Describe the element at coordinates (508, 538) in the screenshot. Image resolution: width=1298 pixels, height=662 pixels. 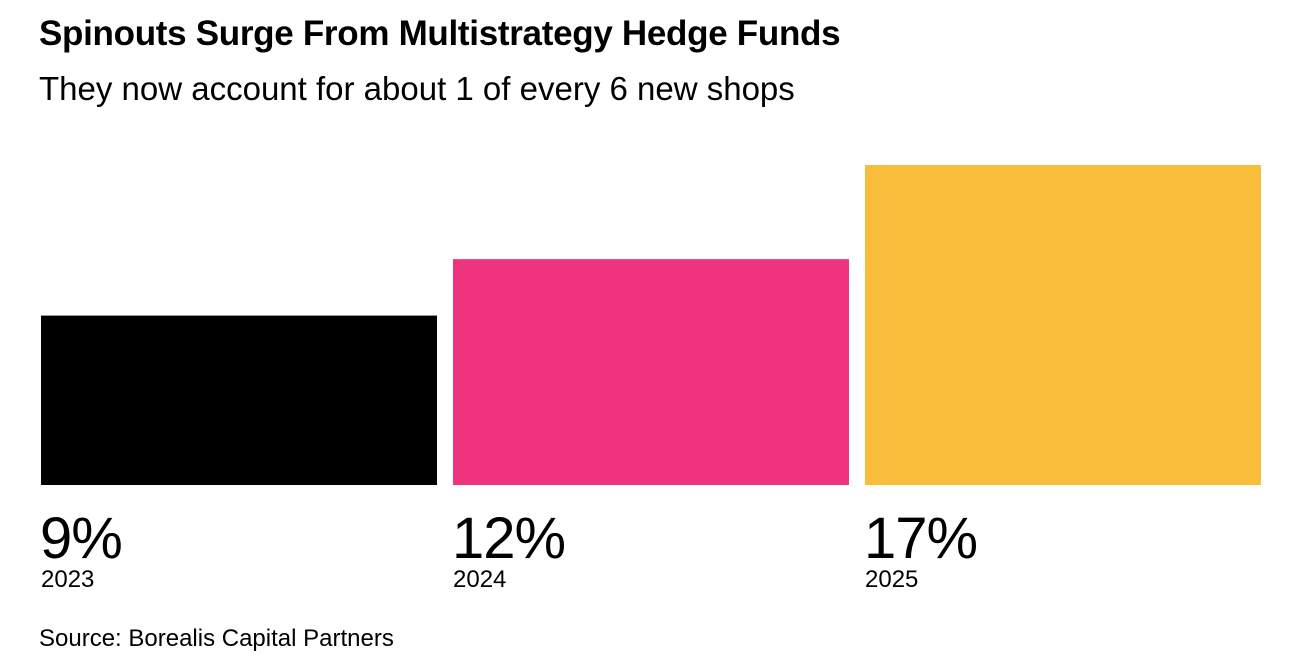
I see `value-label-2024: 12%` at that location.